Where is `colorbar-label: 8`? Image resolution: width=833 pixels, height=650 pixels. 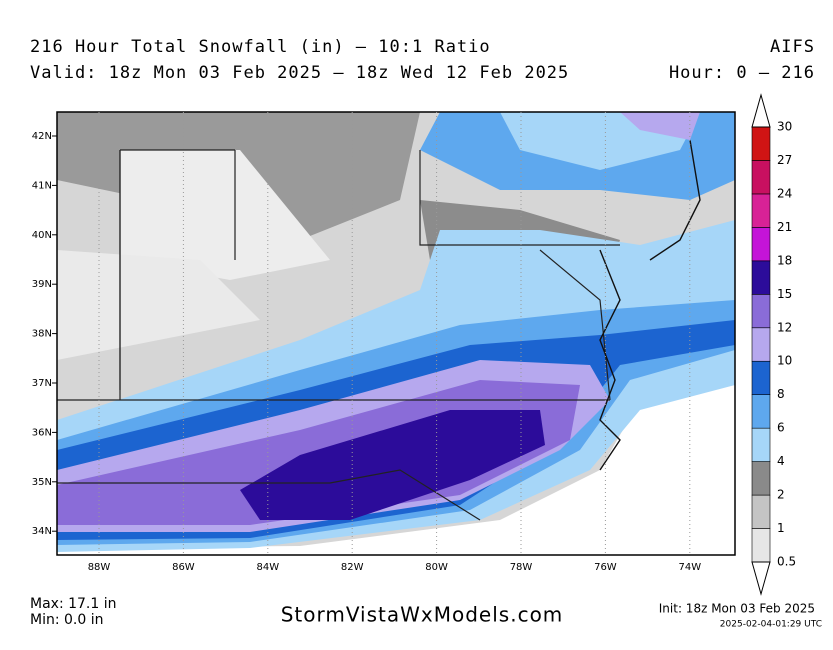
colorbar-label: 8 is located at coordinates (781, 394).